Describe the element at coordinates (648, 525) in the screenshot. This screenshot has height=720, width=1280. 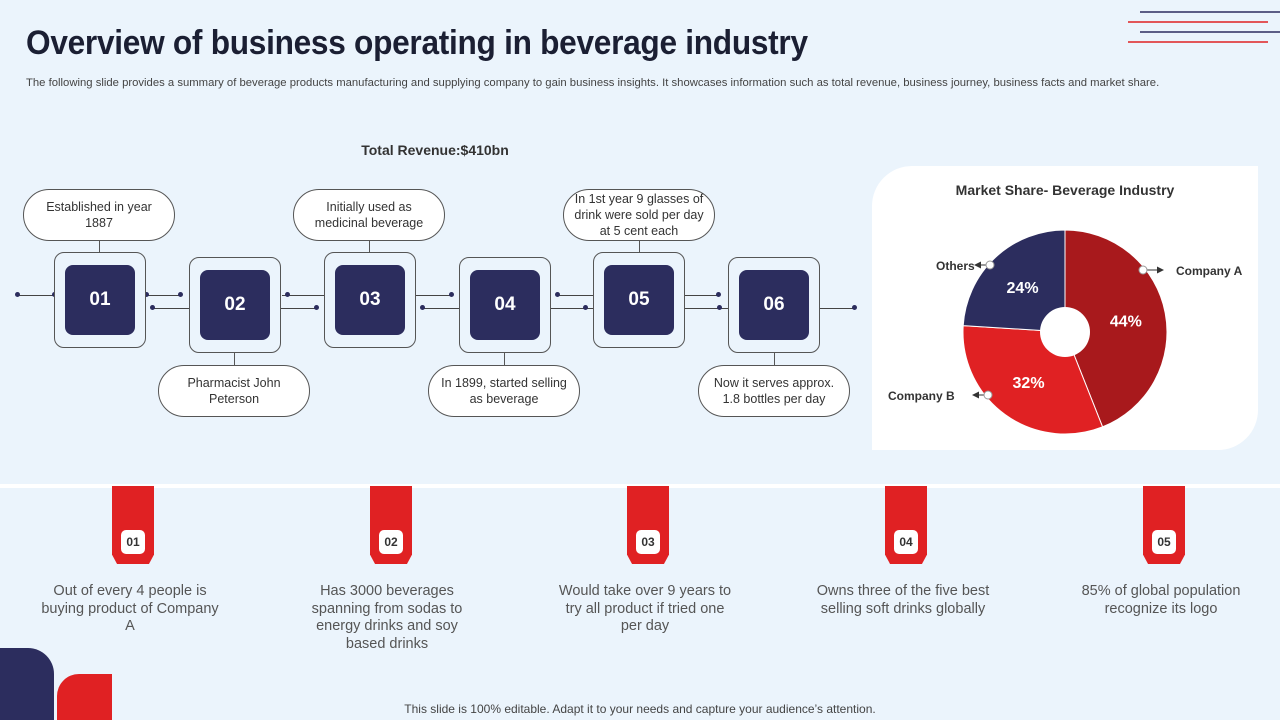
I see `fact-tab-3: 03` at that location.